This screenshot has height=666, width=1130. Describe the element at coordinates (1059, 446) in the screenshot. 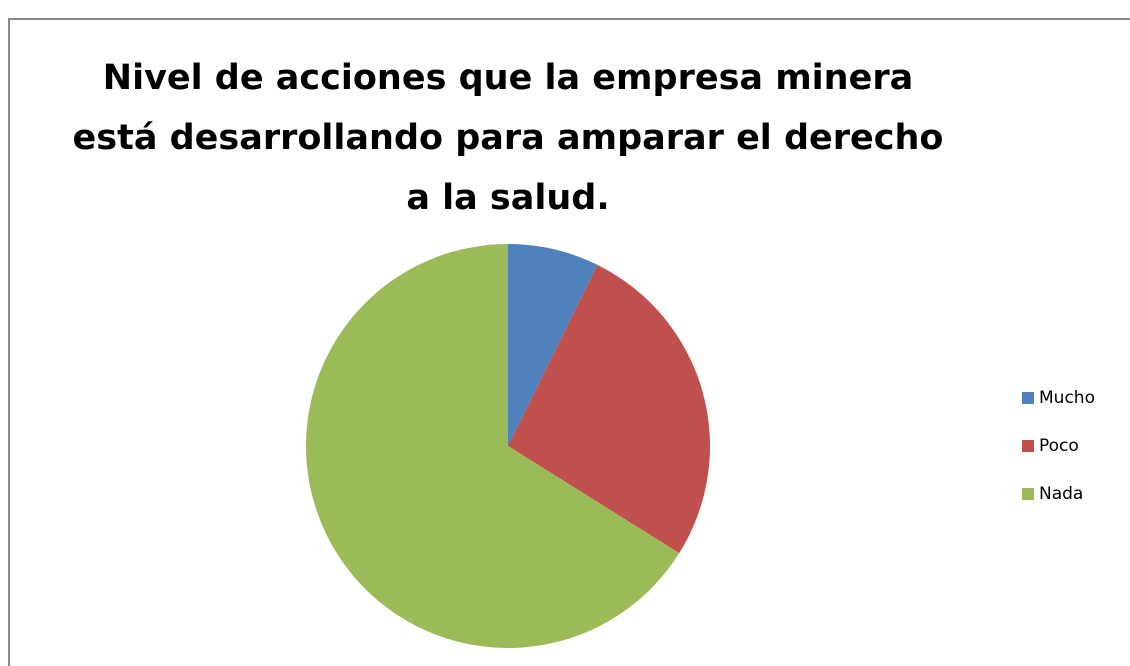

I see `legend-label: Poco` at that location.